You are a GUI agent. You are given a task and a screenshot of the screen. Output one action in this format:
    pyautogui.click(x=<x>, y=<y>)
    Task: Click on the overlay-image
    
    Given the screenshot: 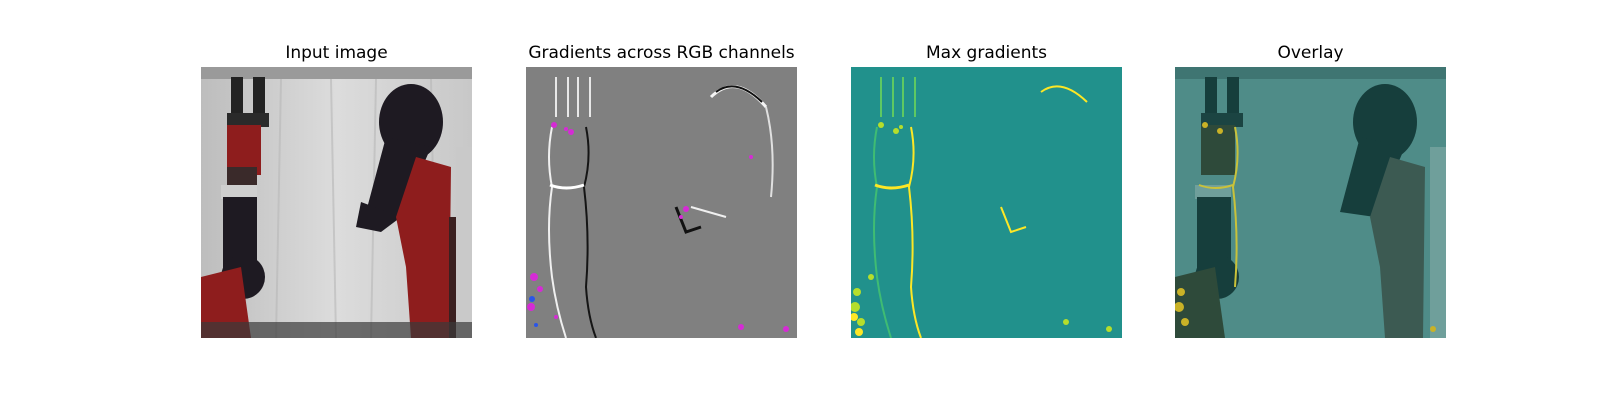 What is the action you would take?
    pyautogui.click(x=1310, y=202)
    